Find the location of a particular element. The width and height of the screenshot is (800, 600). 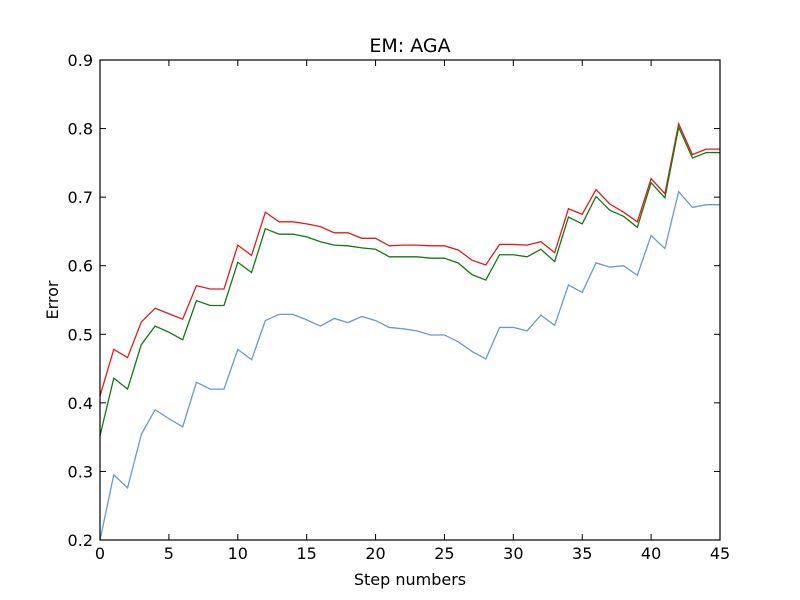

x-tick-label: 10 is located at coordinates (238, 553).